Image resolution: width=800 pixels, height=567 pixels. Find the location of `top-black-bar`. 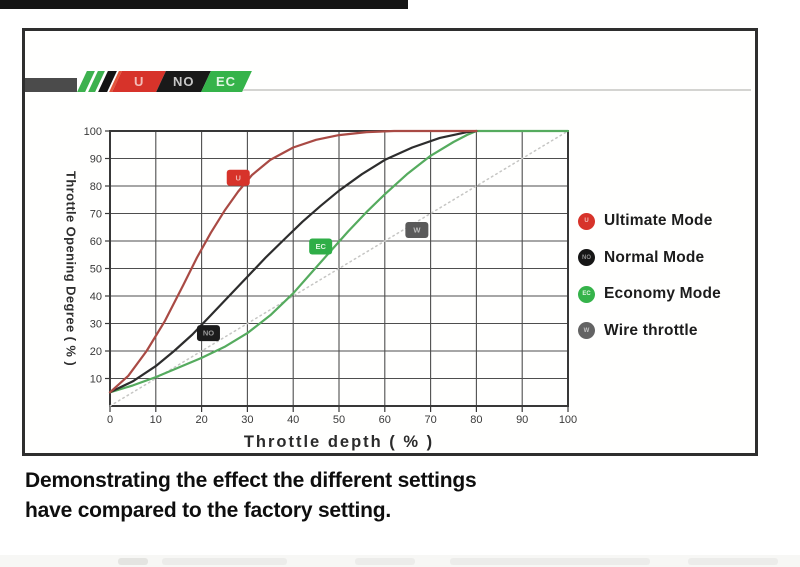

top-black-bar is located at coordinates (204, 4).